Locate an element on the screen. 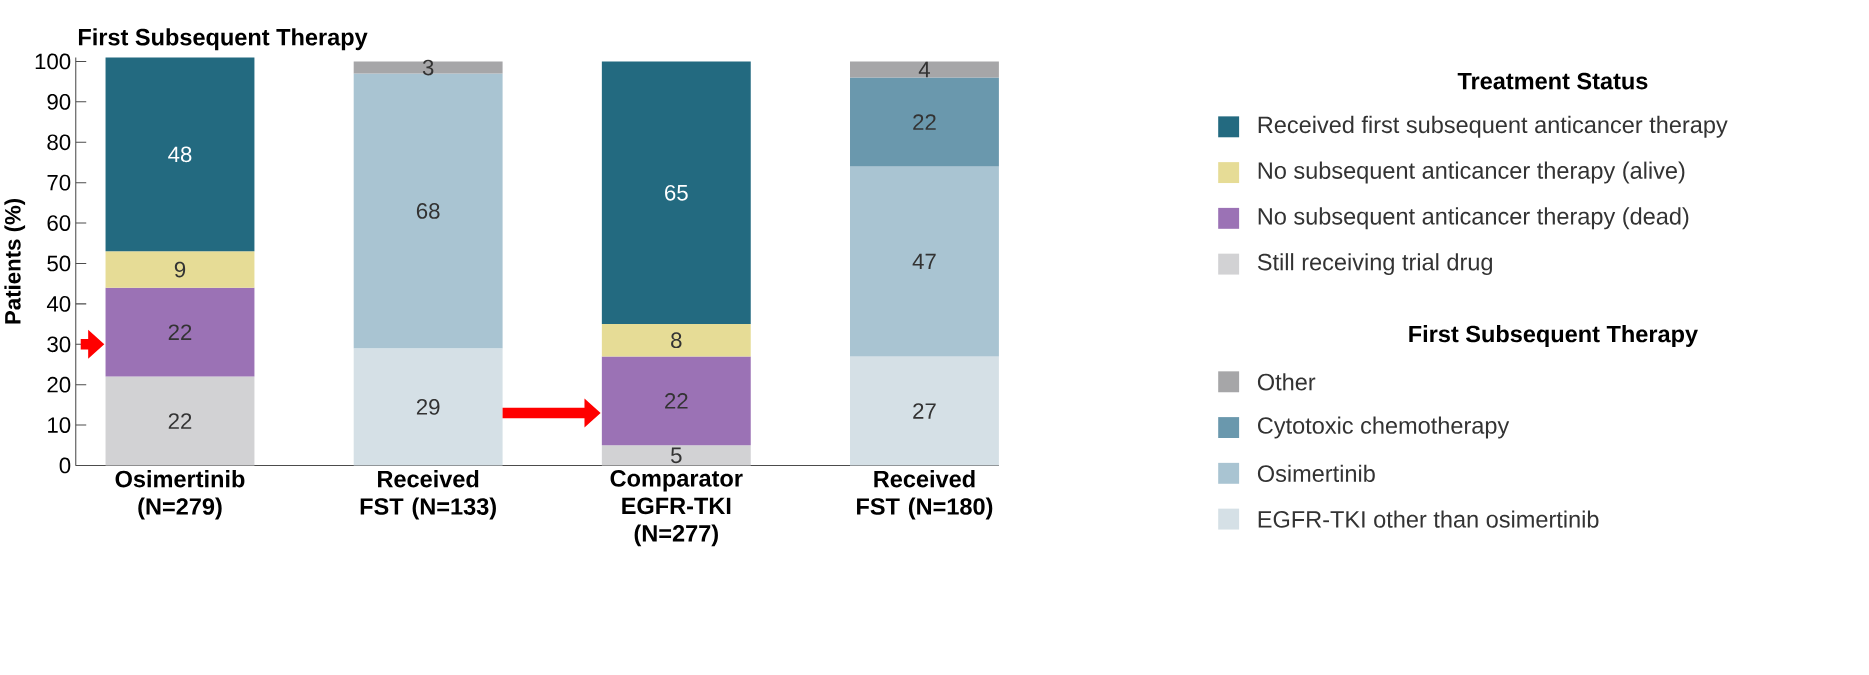  data-label: 47 is located at coordinates (924, 261).